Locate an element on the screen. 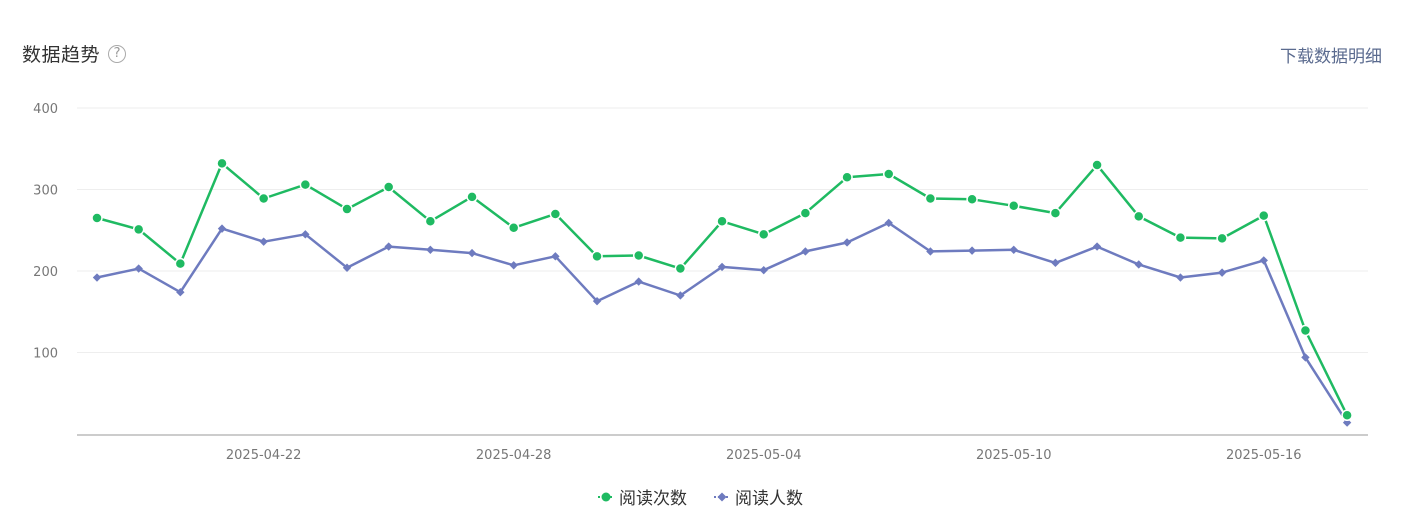 The width and height of the screenshot is (1420, 532). x-tick-label: 2025-05-04 is located at coordinates (764, 455).